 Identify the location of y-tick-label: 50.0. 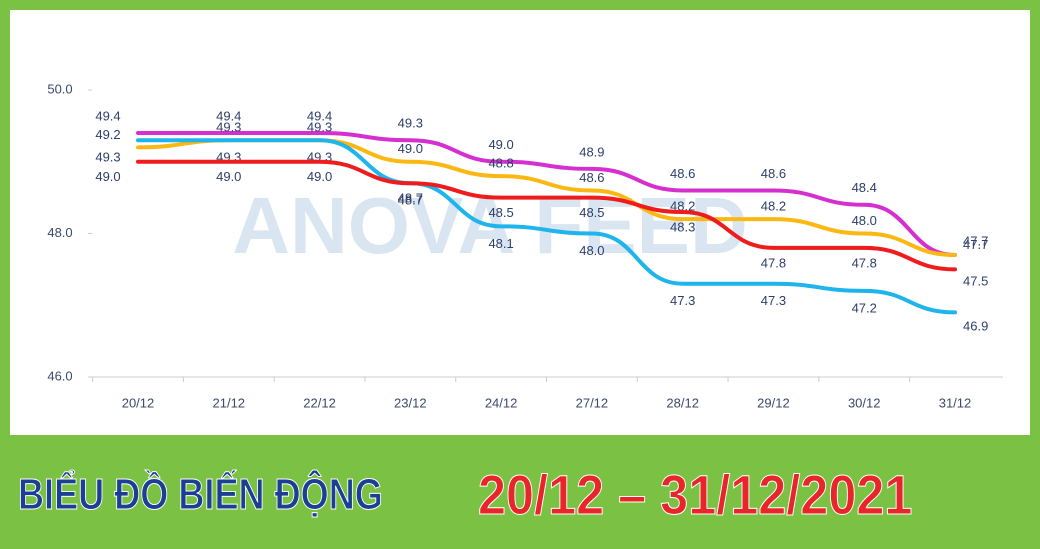
(59, 88).